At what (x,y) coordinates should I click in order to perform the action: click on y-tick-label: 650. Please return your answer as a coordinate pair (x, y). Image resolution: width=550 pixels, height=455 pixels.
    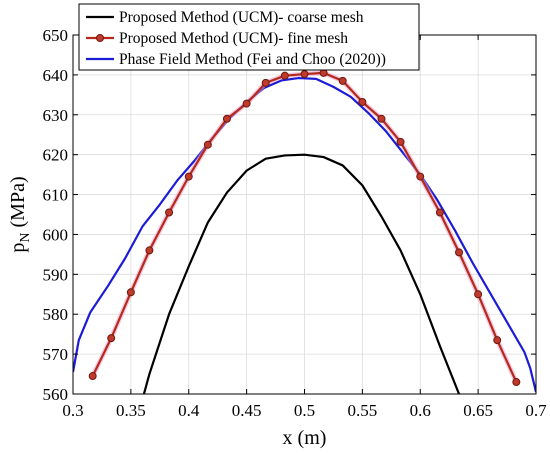
    Looking at the image, I should click on (56, 35).